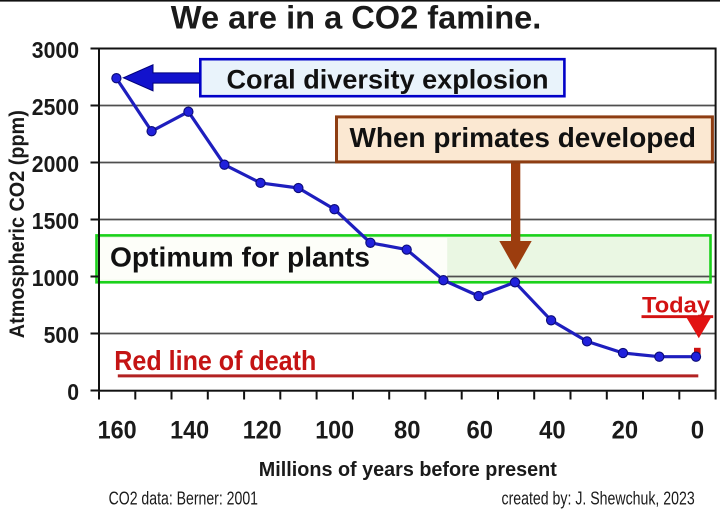 This screenshot has height=514, width=720. What do you see at coordinates (552, 431) in the screenshot?
I see `svg-text: 40` at bounding box center [552, 431].